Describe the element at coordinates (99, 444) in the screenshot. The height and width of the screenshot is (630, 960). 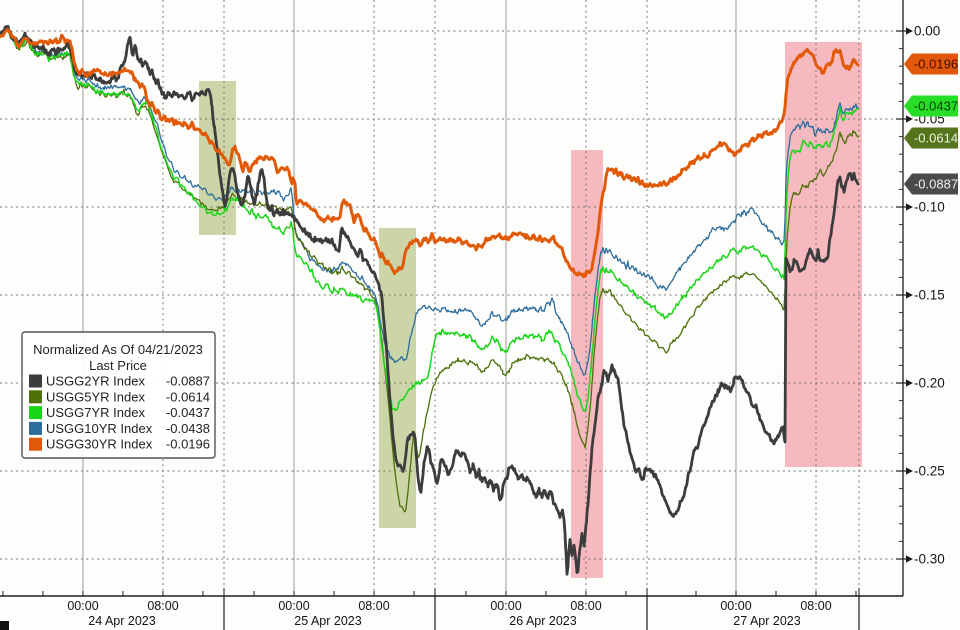
I see `svg-text: USGG30YR Index` at that location.